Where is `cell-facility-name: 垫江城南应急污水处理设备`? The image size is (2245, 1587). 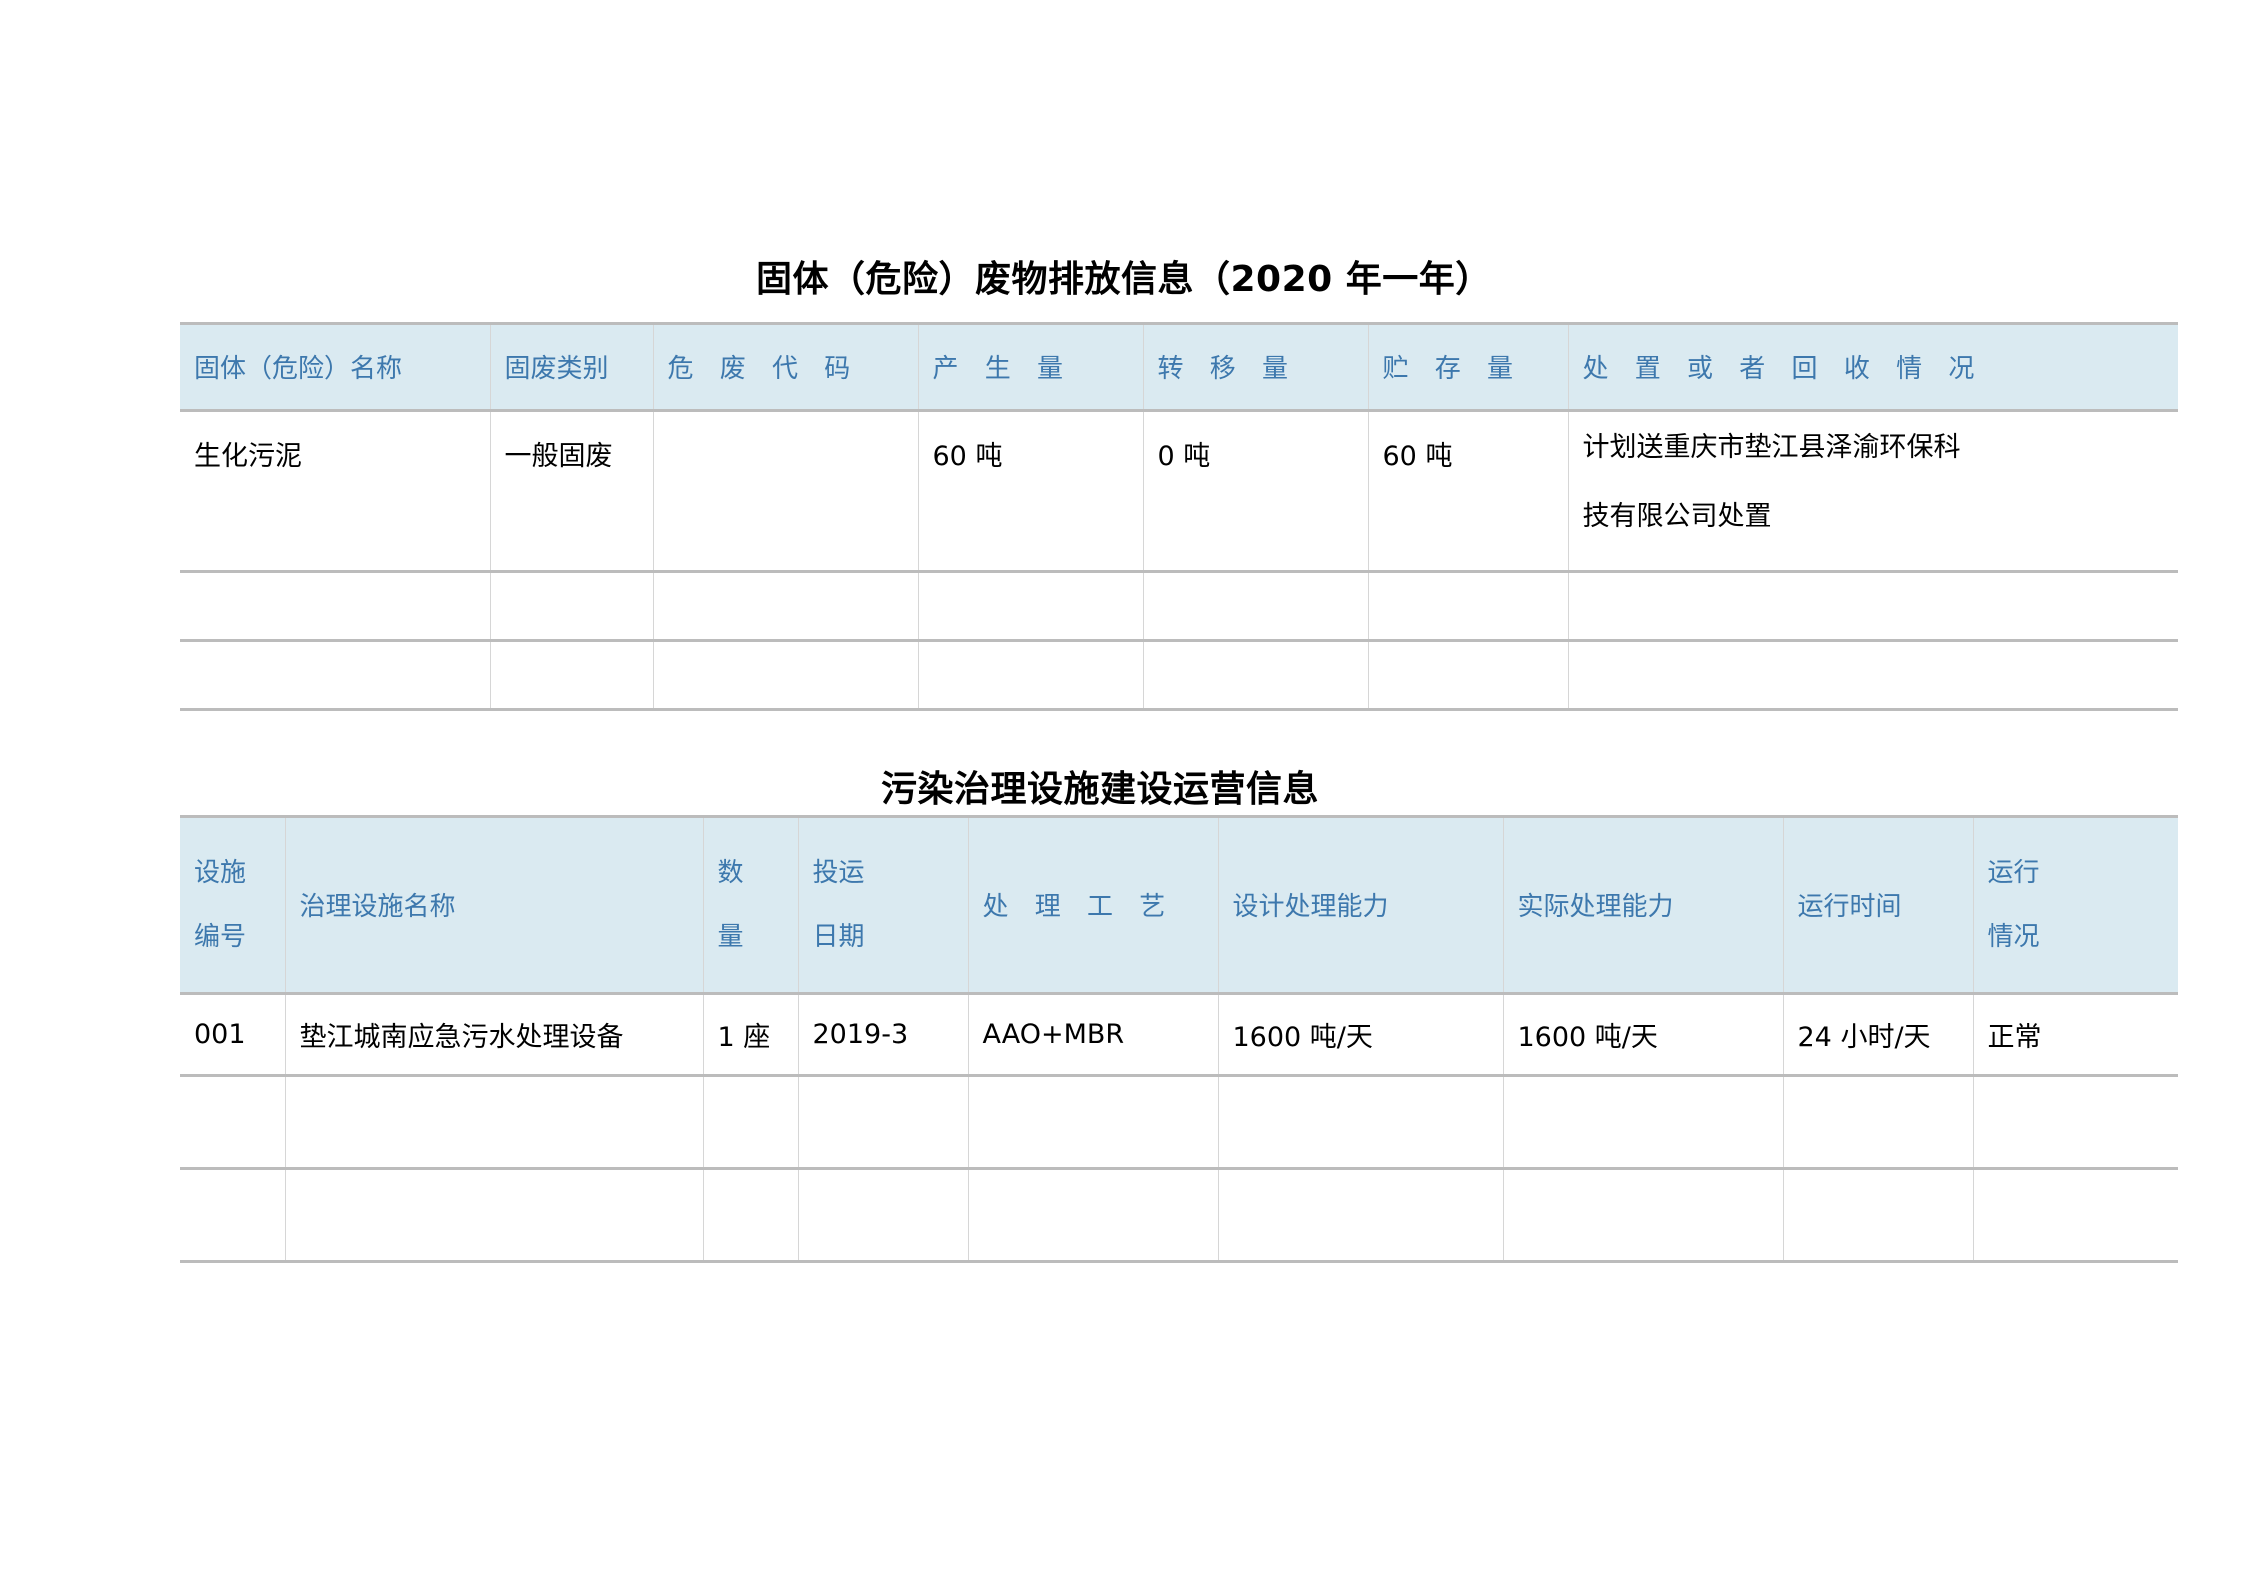 cell-facility-name: 垫江城南应急污水处理设备 is located at coordinates (494, 1035).